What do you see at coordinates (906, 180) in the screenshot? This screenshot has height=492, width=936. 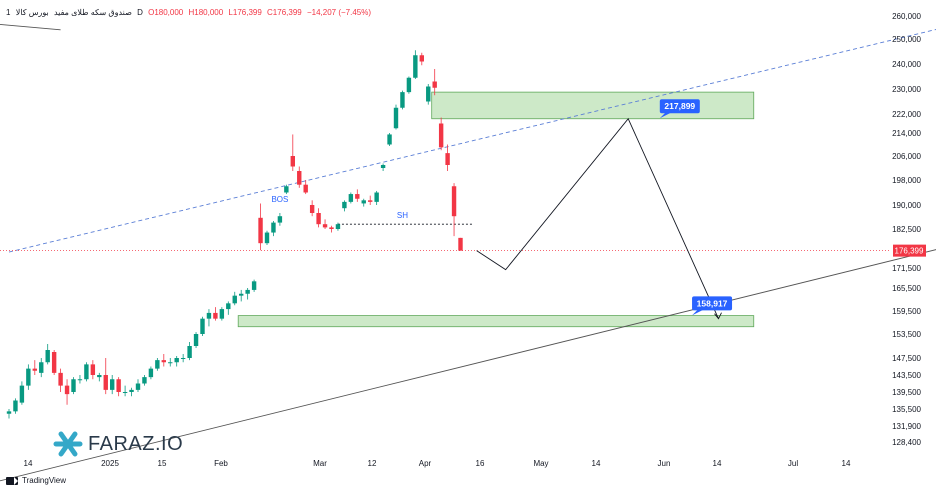 I see `y-tick-label: 198,000` at bounding box center [906, 180].